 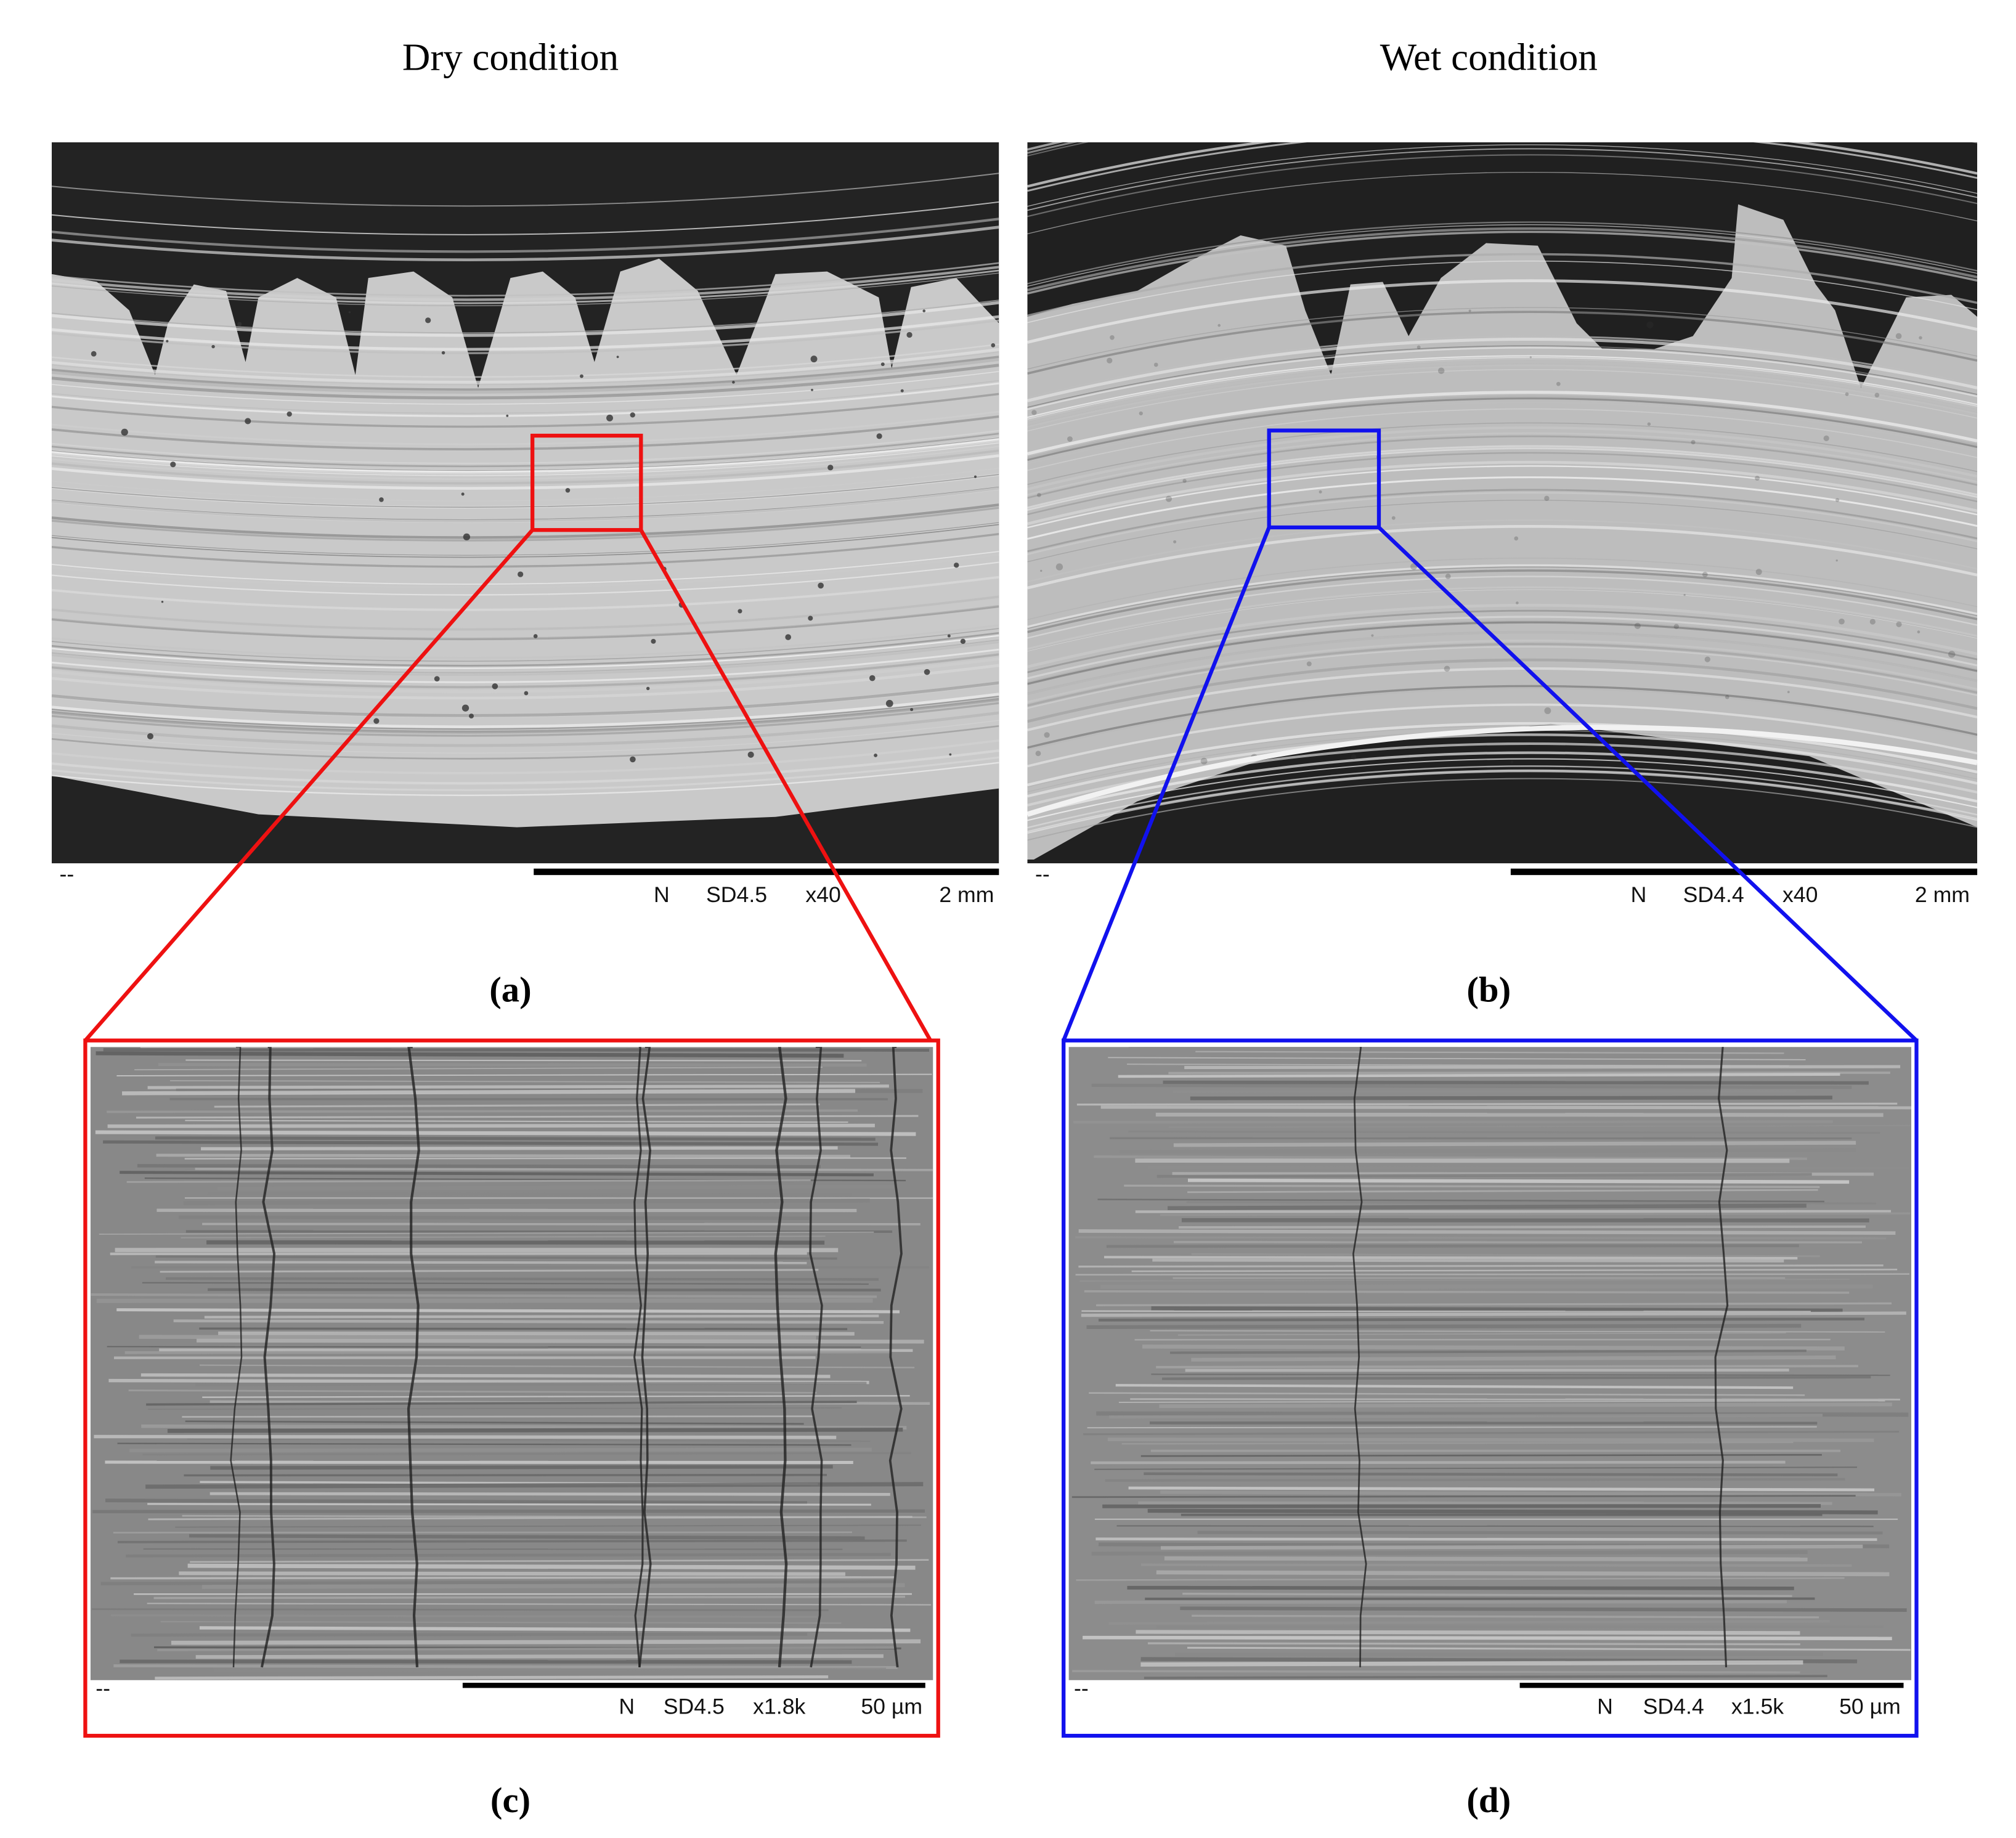 What do you see at coordinates (510, 57) in the screenshot?
I see `heading: Dry condition` at bounding box center [510, 57].